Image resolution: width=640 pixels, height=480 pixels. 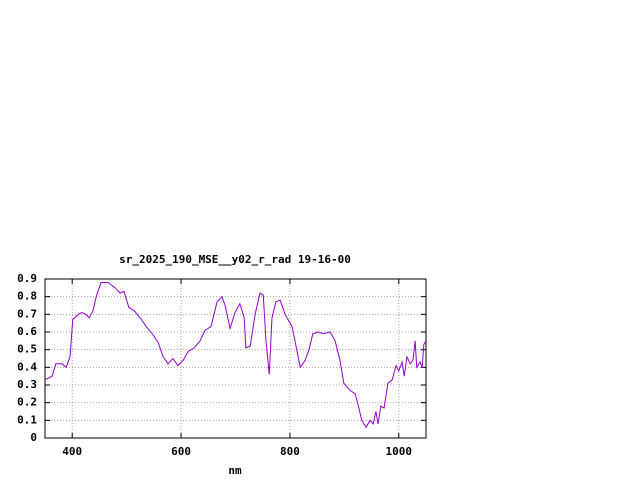 What do you see at coordinates (290, 451) in the screenshot?
I see `x-tick-label: 800` at bounding box center [290, 451].